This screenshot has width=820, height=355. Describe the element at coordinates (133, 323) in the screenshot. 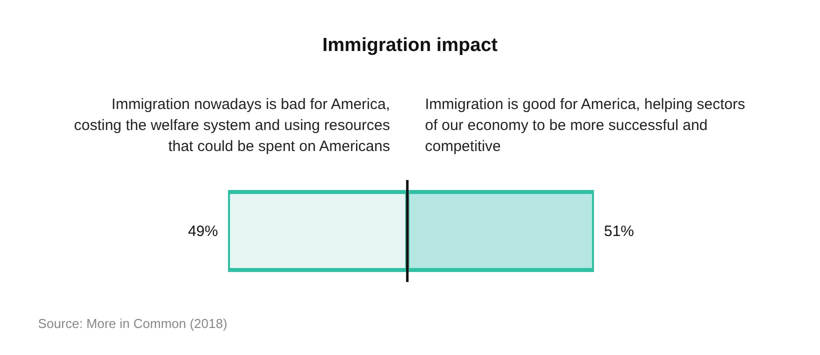

I see `source-note: Source: More in Common (2018)` at that location.